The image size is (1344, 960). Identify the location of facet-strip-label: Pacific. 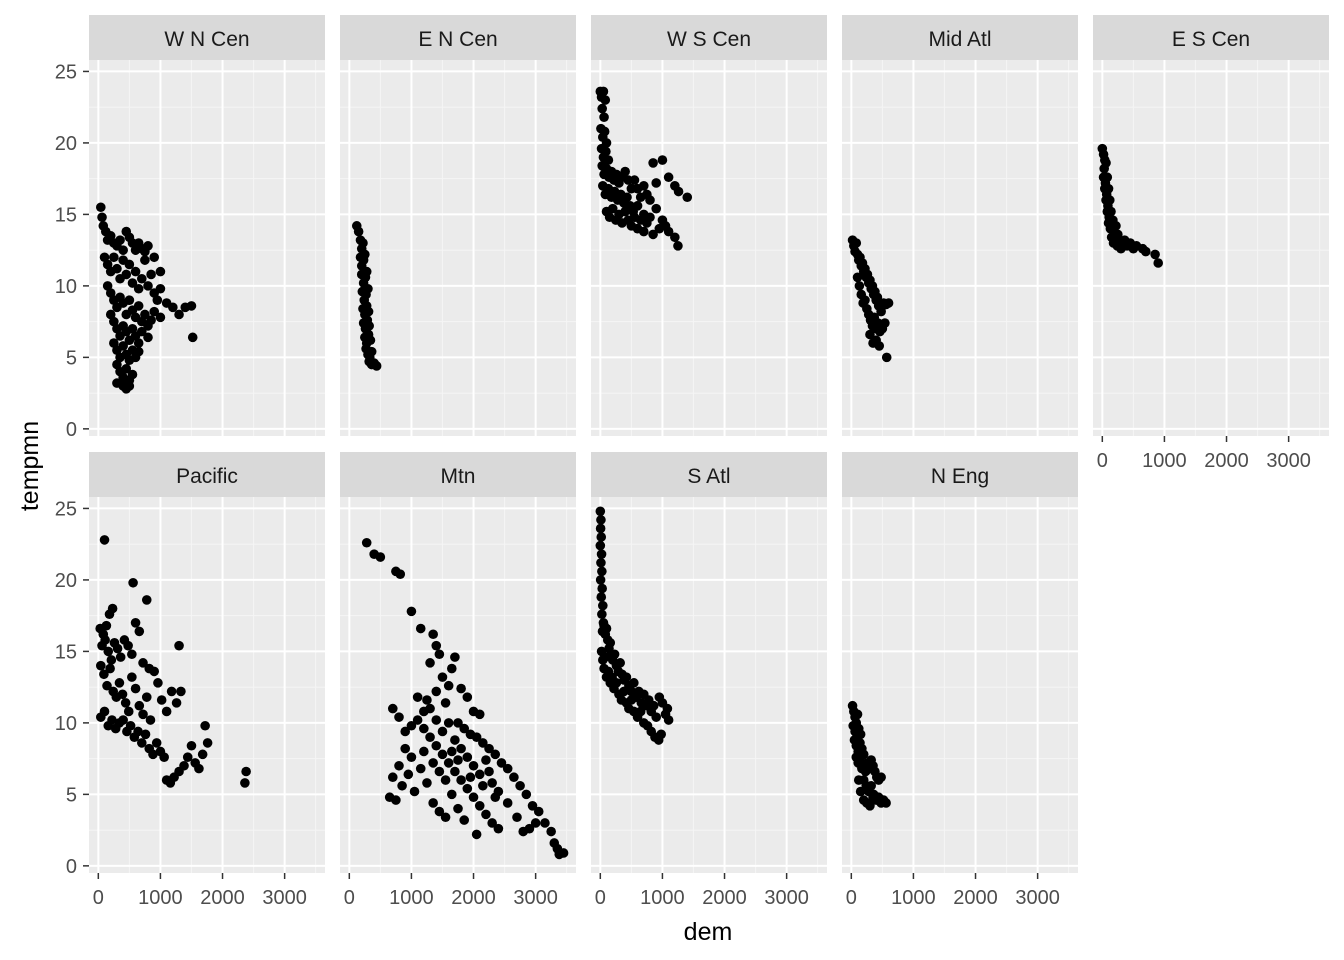
(207, 476).